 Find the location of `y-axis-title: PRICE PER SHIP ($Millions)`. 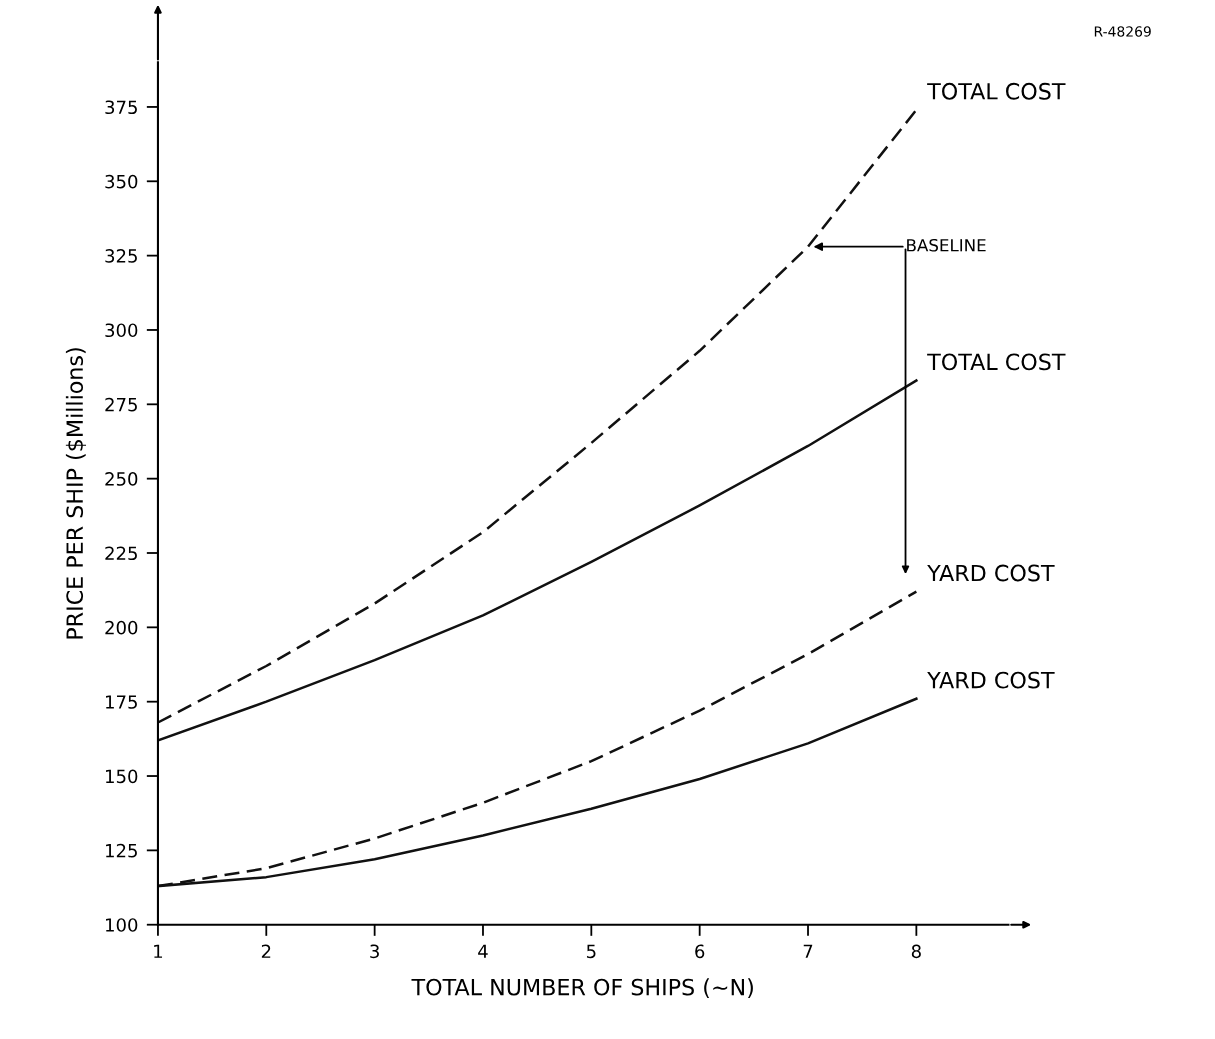

y-axis-title: PRICE PER SHIP ($Millions) is located at coordinates (76, 493).